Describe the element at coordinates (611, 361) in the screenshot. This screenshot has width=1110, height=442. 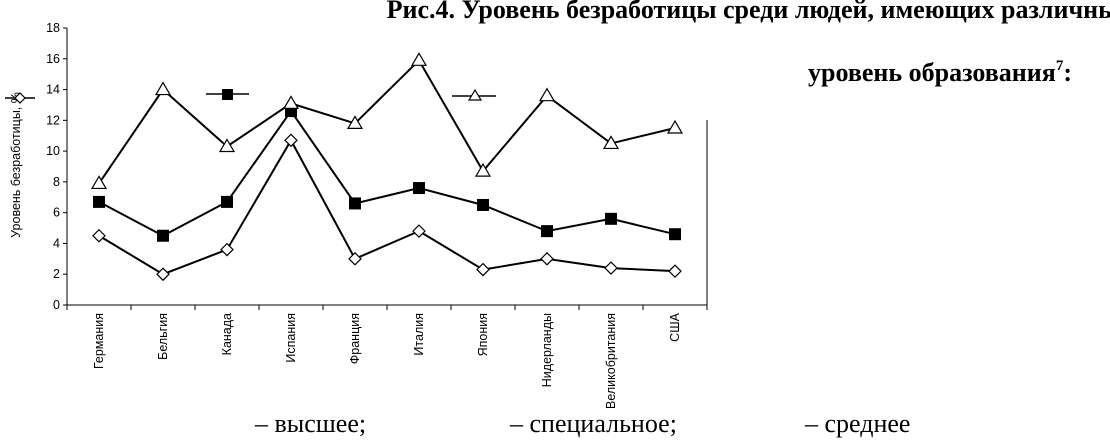
I see `x-category-label: Великобритания` at that location.